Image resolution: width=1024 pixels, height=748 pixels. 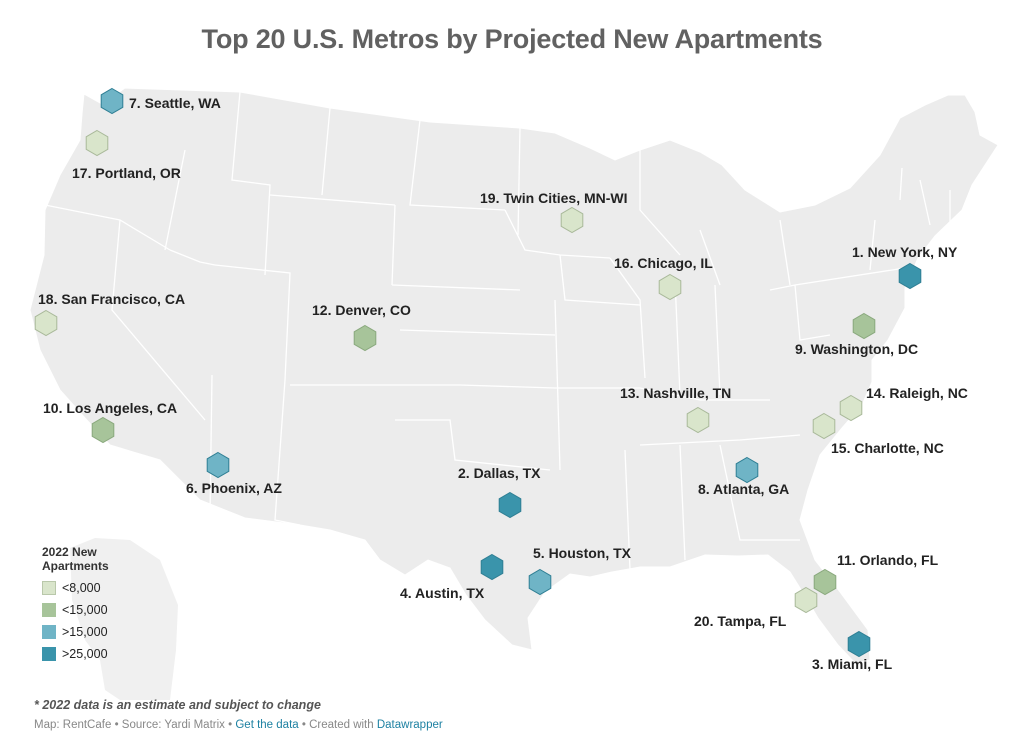 What do you see at coordinates (175, 103) in the screenshot?
I see `metro-label: 7. Seattle, WA` at bounding box center [175, 103].